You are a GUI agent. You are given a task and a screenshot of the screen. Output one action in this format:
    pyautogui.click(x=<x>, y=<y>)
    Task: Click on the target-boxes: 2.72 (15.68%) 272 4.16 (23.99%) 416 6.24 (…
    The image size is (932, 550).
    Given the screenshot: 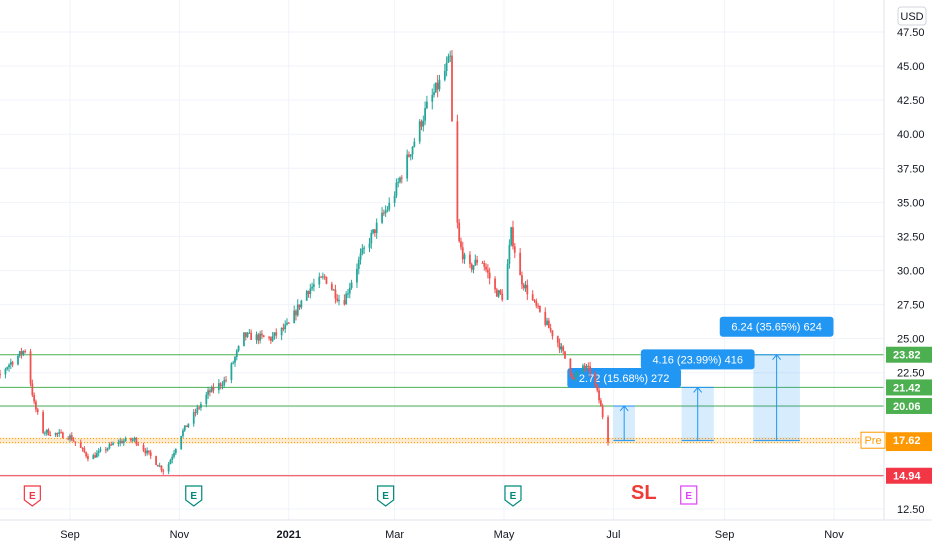 What is the action you would take?
    pyautogui.click(x=700, y=379)
    